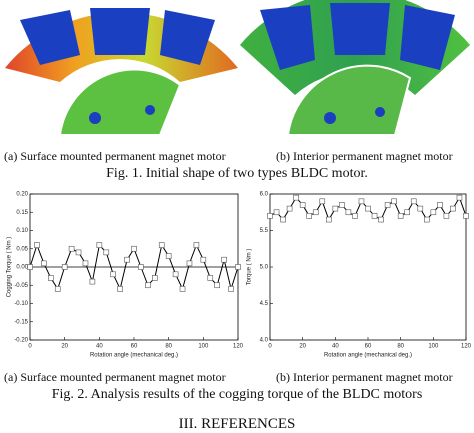  I want to click on motor-a, so click(121, 72).